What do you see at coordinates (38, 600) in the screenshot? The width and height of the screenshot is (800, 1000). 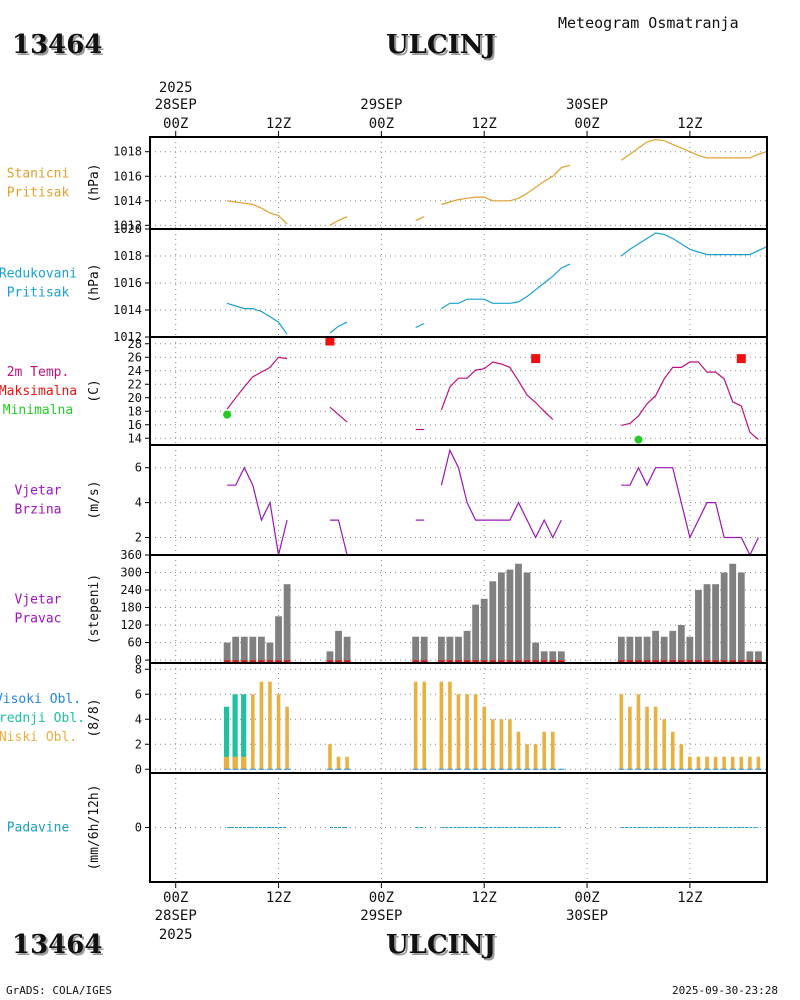 I see `panel-label: Vjetar` at bounding box center [38, 600].